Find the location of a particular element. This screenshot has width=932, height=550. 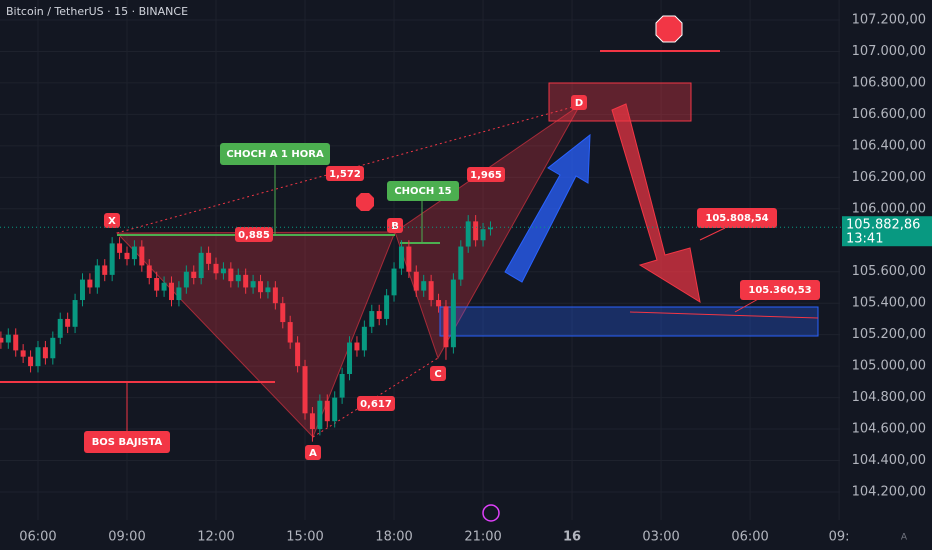

point-label: C is located at coordinates (437, 374).